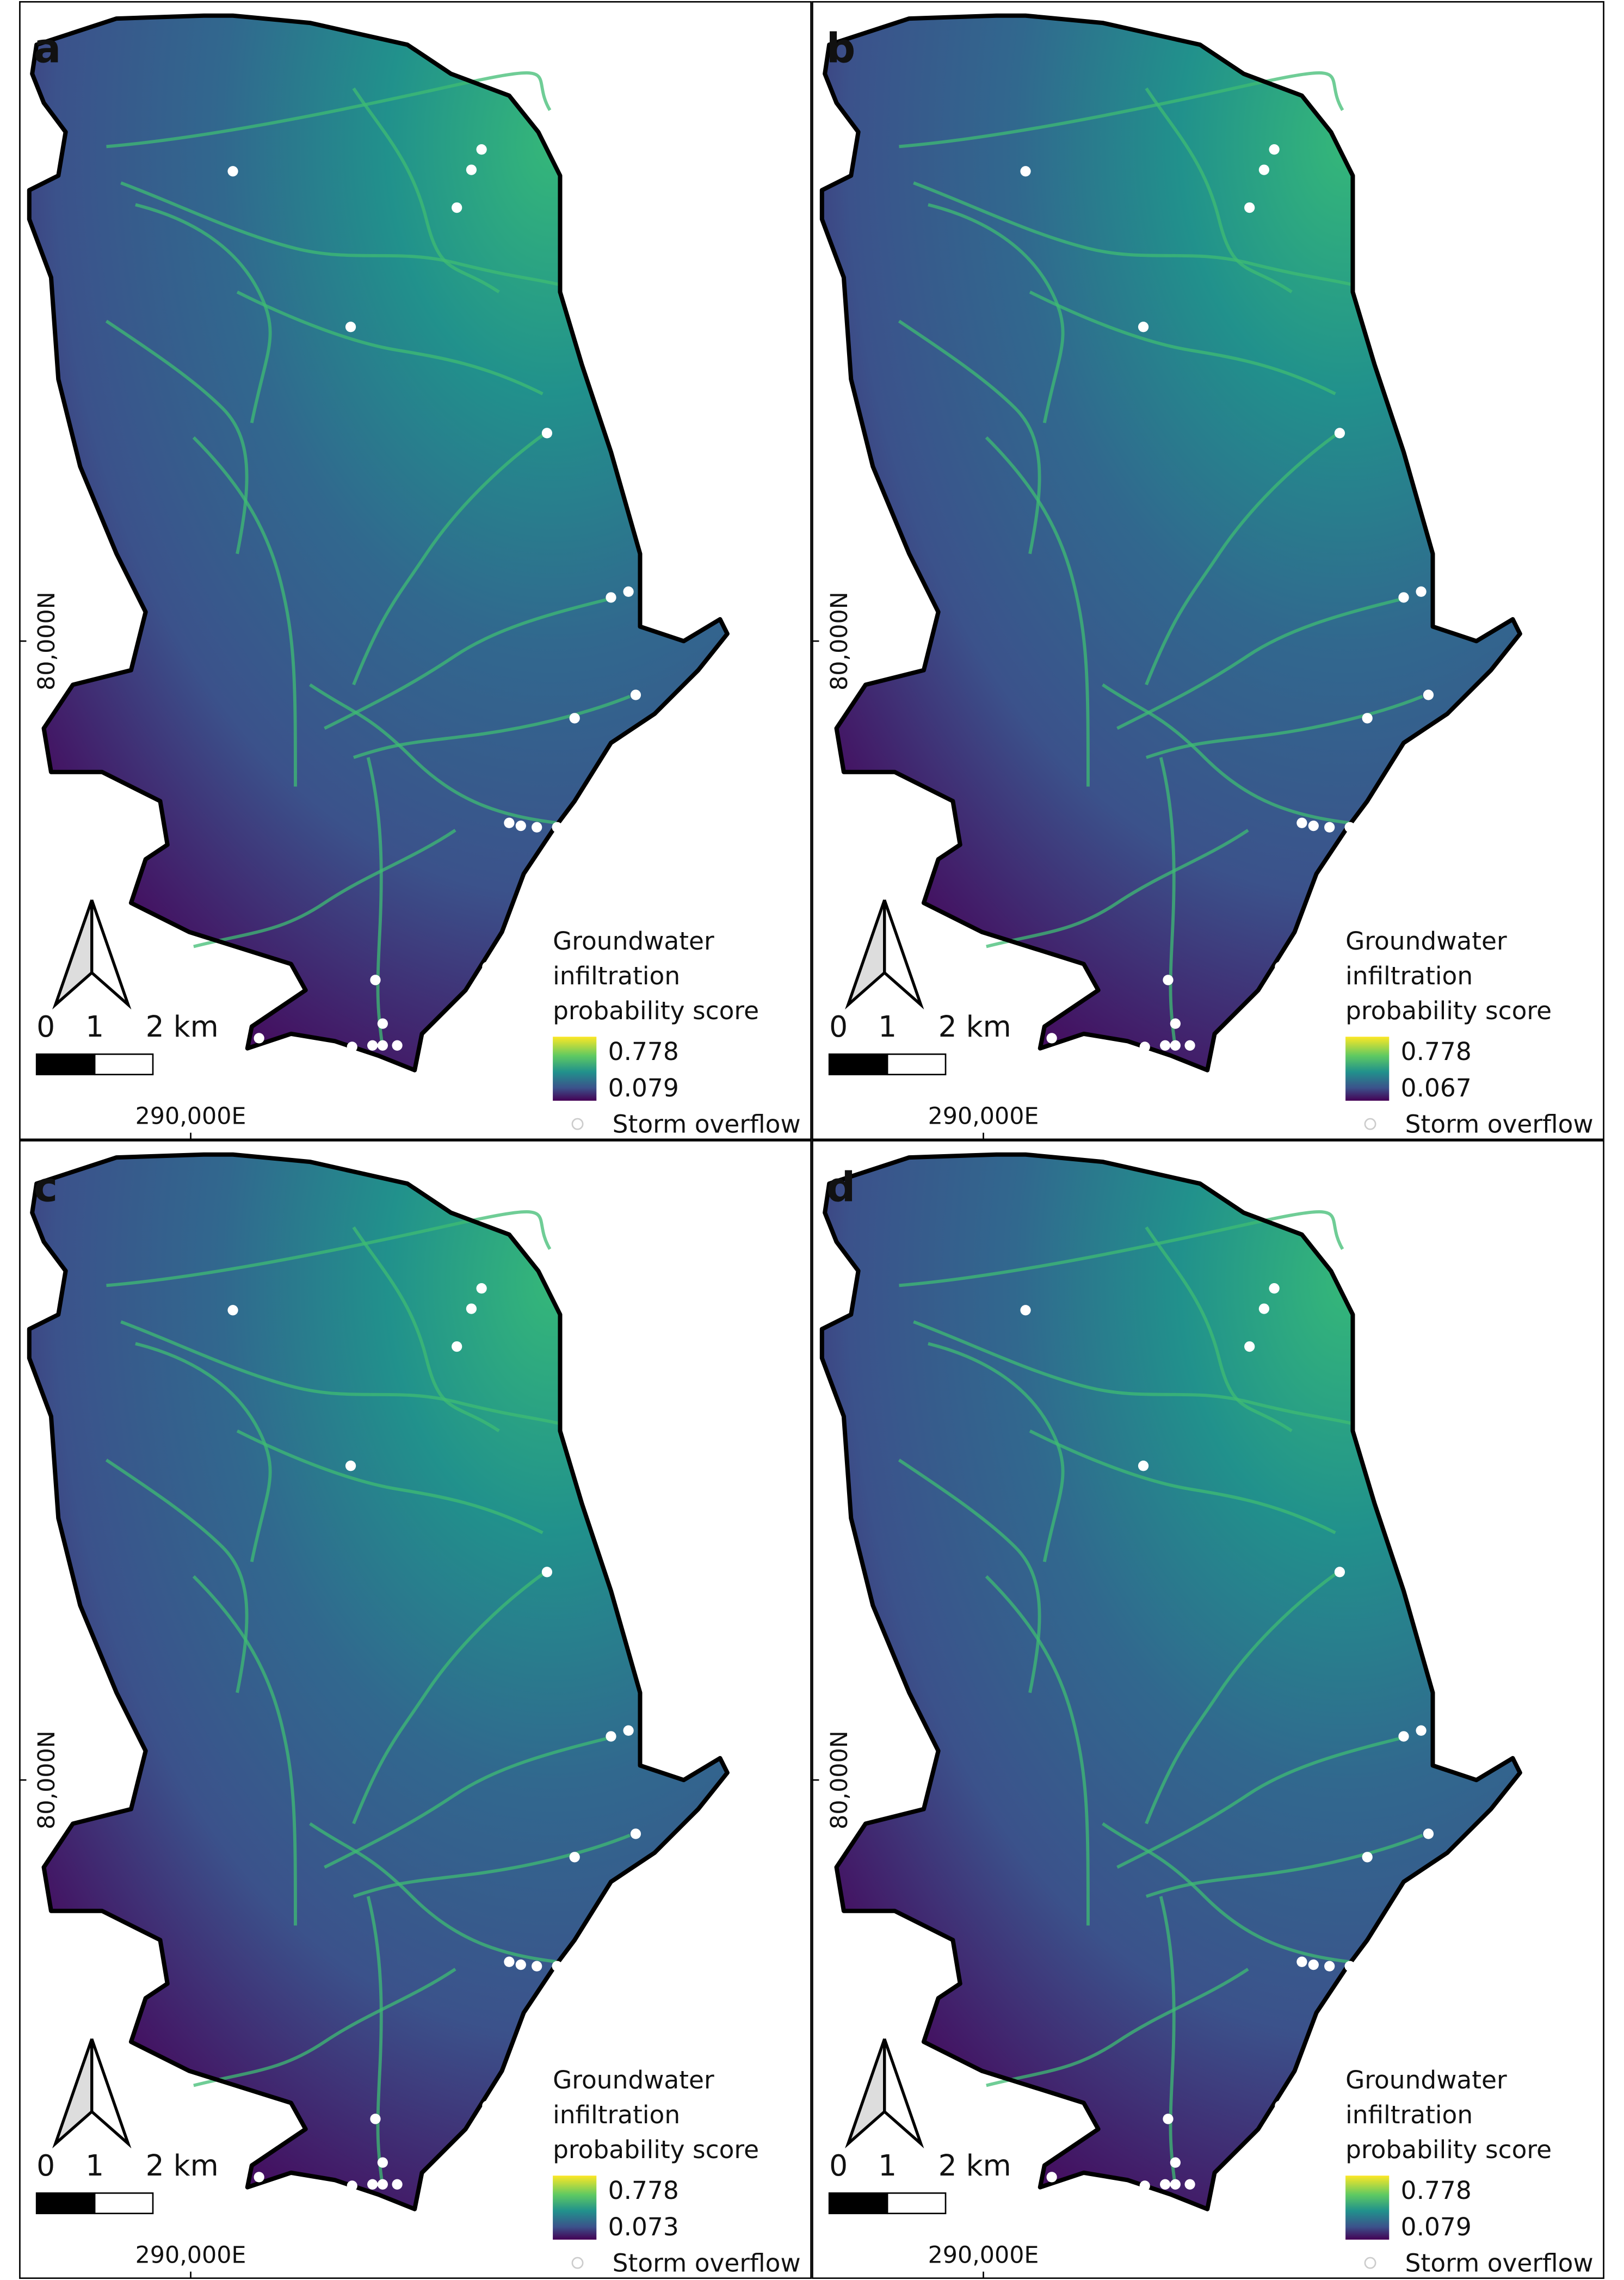 The image size is (1624, 2280). Describe the element at coordinates (48, 48) in the screenshot. I see `panel-label: a` at that location.